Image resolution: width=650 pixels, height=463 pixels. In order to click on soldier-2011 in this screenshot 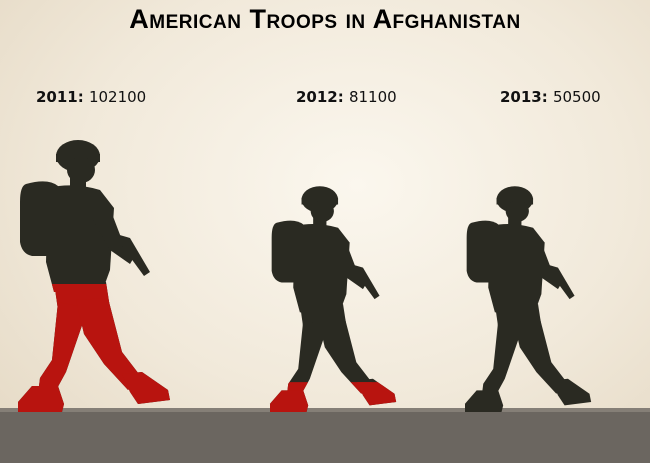, I will do `click(94, 276)`.